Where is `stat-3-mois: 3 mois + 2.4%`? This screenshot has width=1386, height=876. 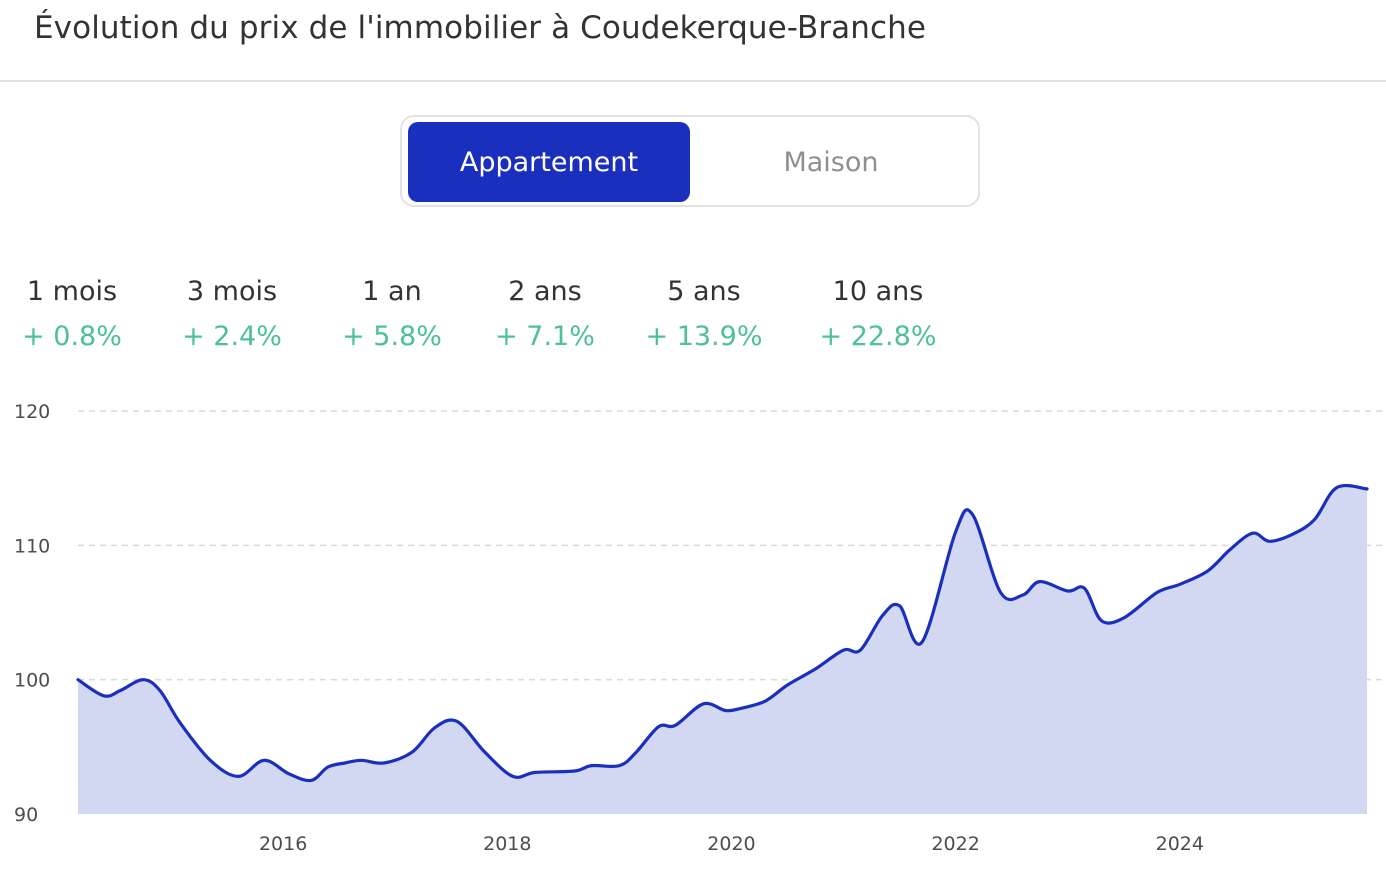
stat-3-mois: 3 mois + 2.4% is located at coordinates (232, 314).